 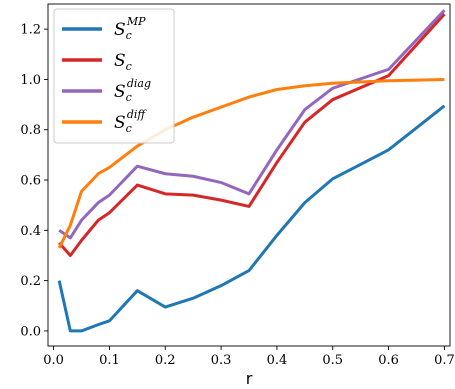 I want to click on x-tick-label: 0.5, so click(x=332, y=360).